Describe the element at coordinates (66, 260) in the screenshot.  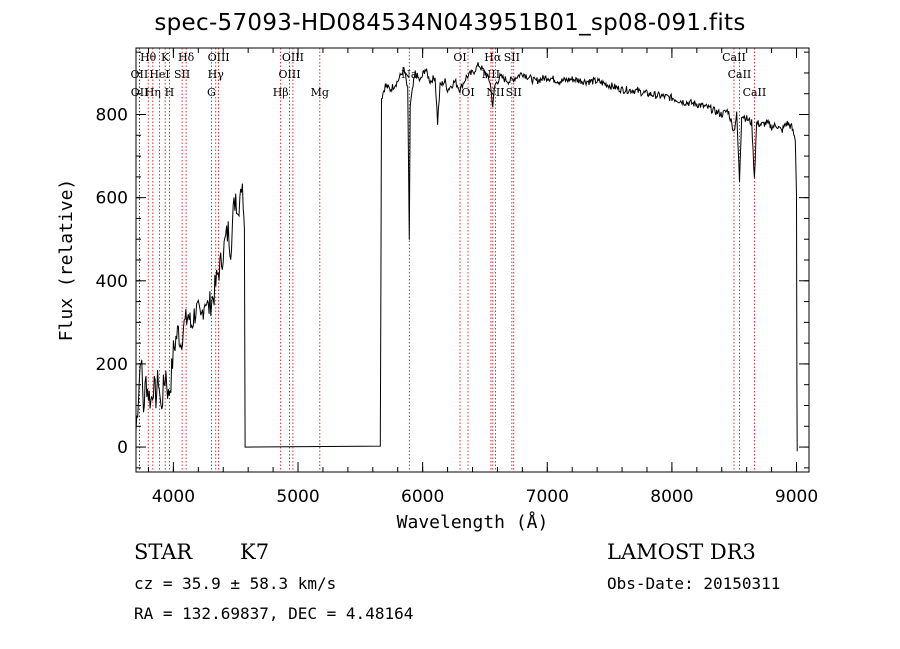
I see `y-axis-label: Flux (relative)` at that location.